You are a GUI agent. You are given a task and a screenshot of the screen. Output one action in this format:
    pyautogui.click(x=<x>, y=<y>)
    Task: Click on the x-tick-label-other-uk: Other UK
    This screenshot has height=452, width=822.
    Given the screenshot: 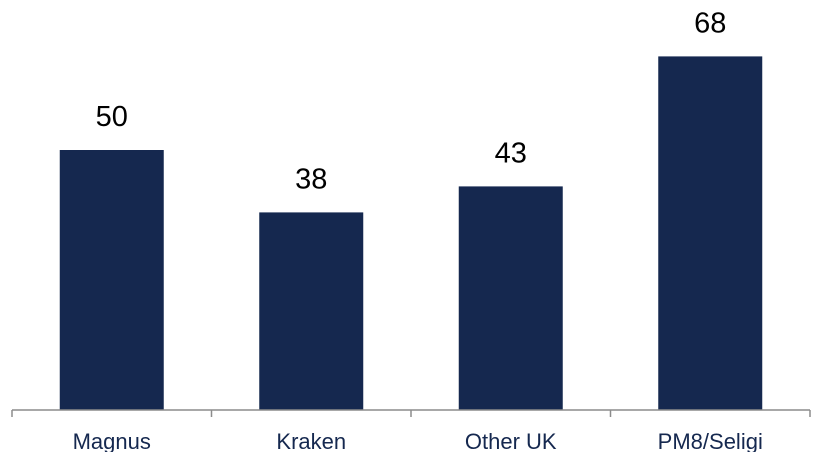 What is the action you would take?
    pyautogui.click(x=511, y=440)
    